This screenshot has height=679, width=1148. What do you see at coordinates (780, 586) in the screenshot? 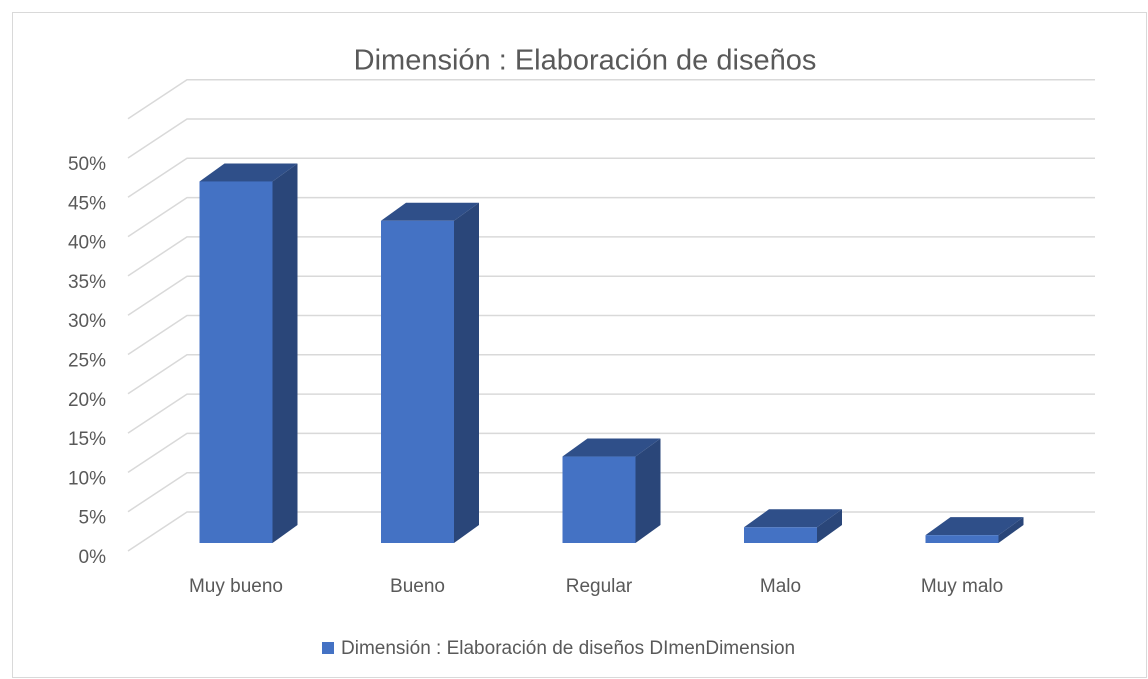
I see `x-tick-label: Malo` at bounding box center [780, 586].